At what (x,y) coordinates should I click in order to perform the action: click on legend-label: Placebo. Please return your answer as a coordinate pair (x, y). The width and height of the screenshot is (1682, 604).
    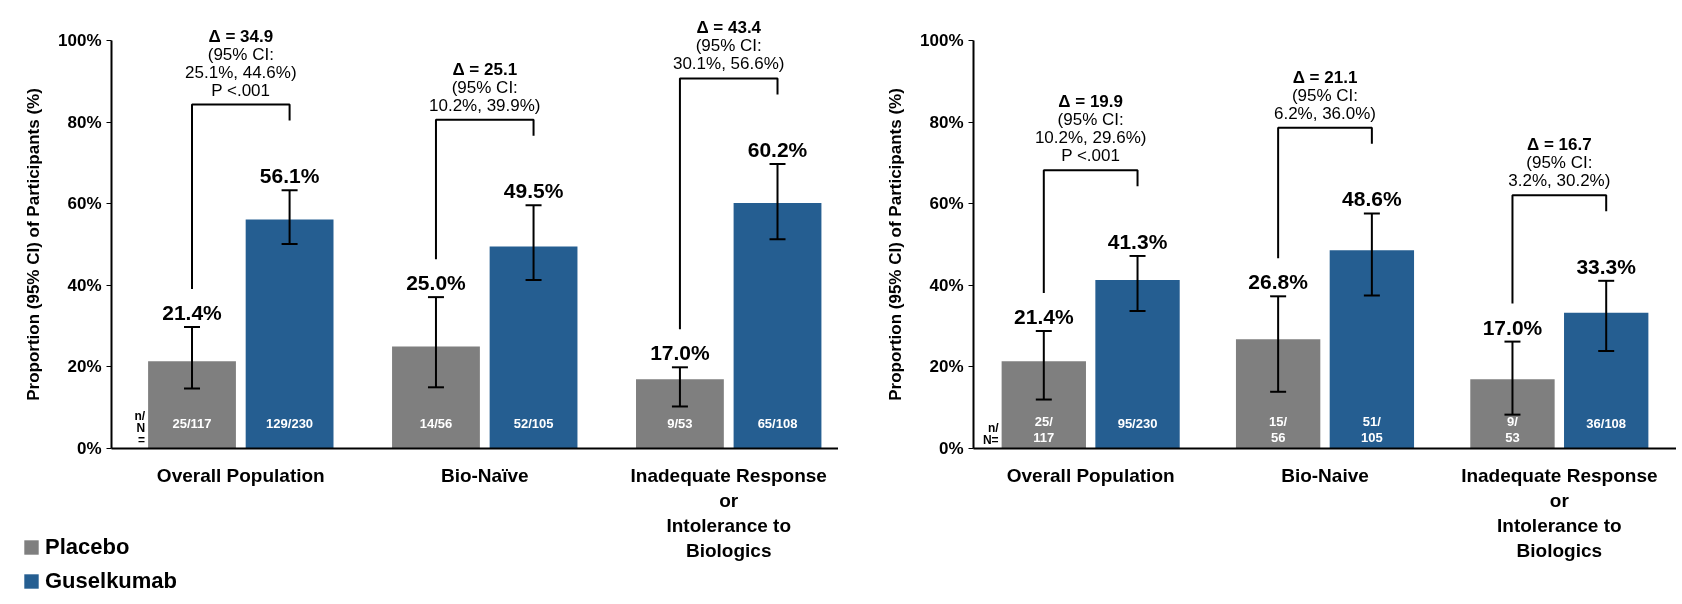
    Looking at the image, I should click on (87, 547).